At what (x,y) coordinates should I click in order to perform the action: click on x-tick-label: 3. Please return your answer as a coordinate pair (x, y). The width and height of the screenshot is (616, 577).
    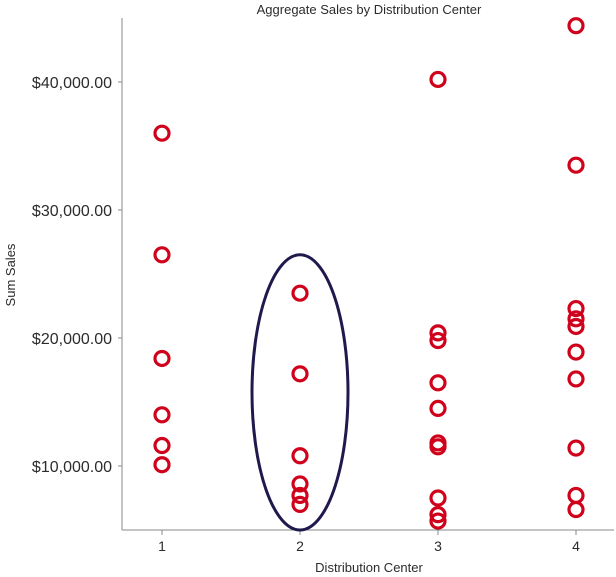
    Looking at the image, I should click on (438, 546).